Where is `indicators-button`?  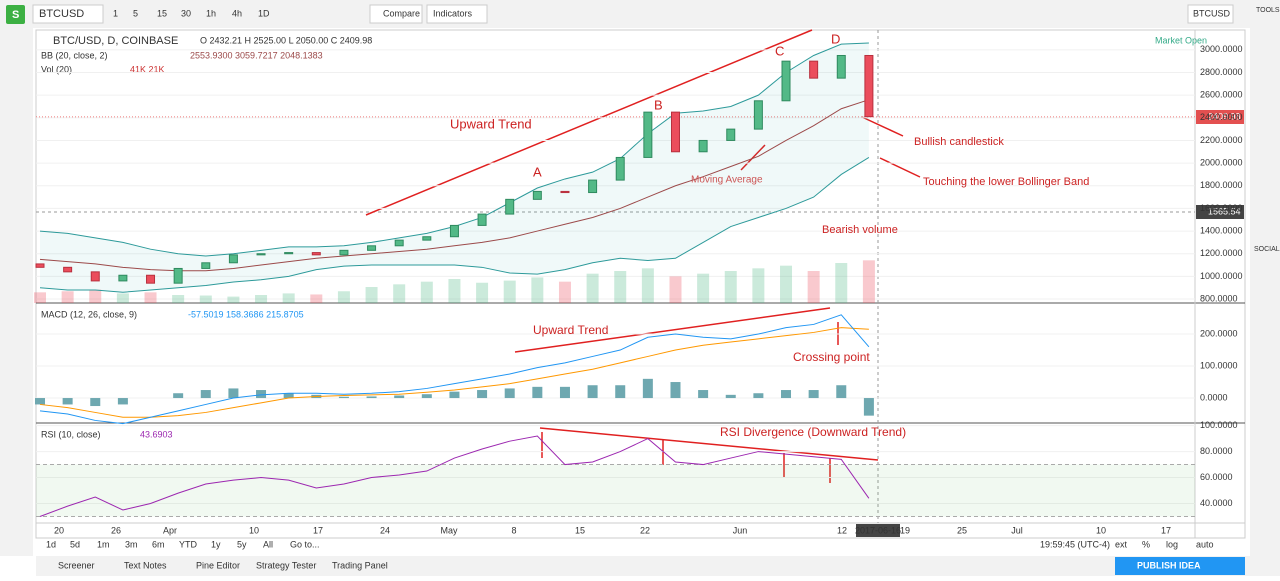
indicators-button is located at coordinates (457, 14).